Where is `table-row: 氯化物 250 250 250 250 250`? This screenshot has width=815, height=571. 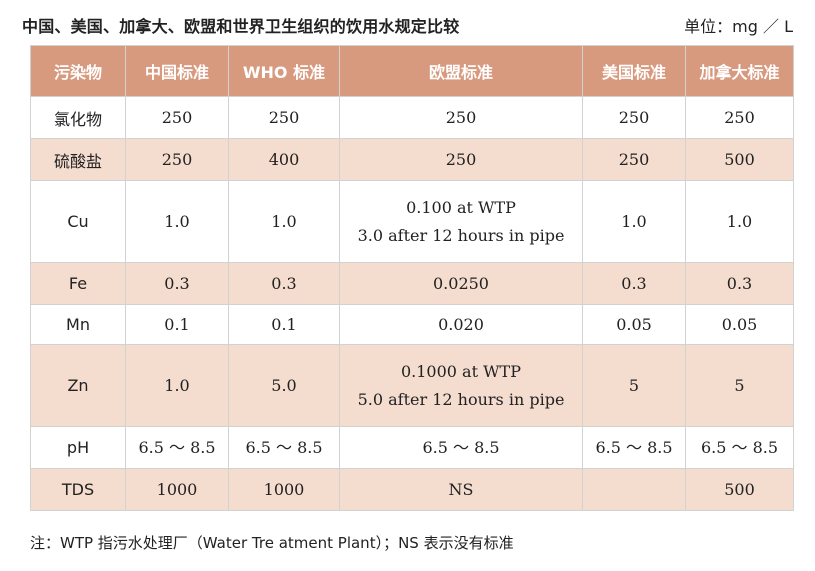
table-row: 氯化物 250 250 250 250 250 is located at coordinates (412, 117).